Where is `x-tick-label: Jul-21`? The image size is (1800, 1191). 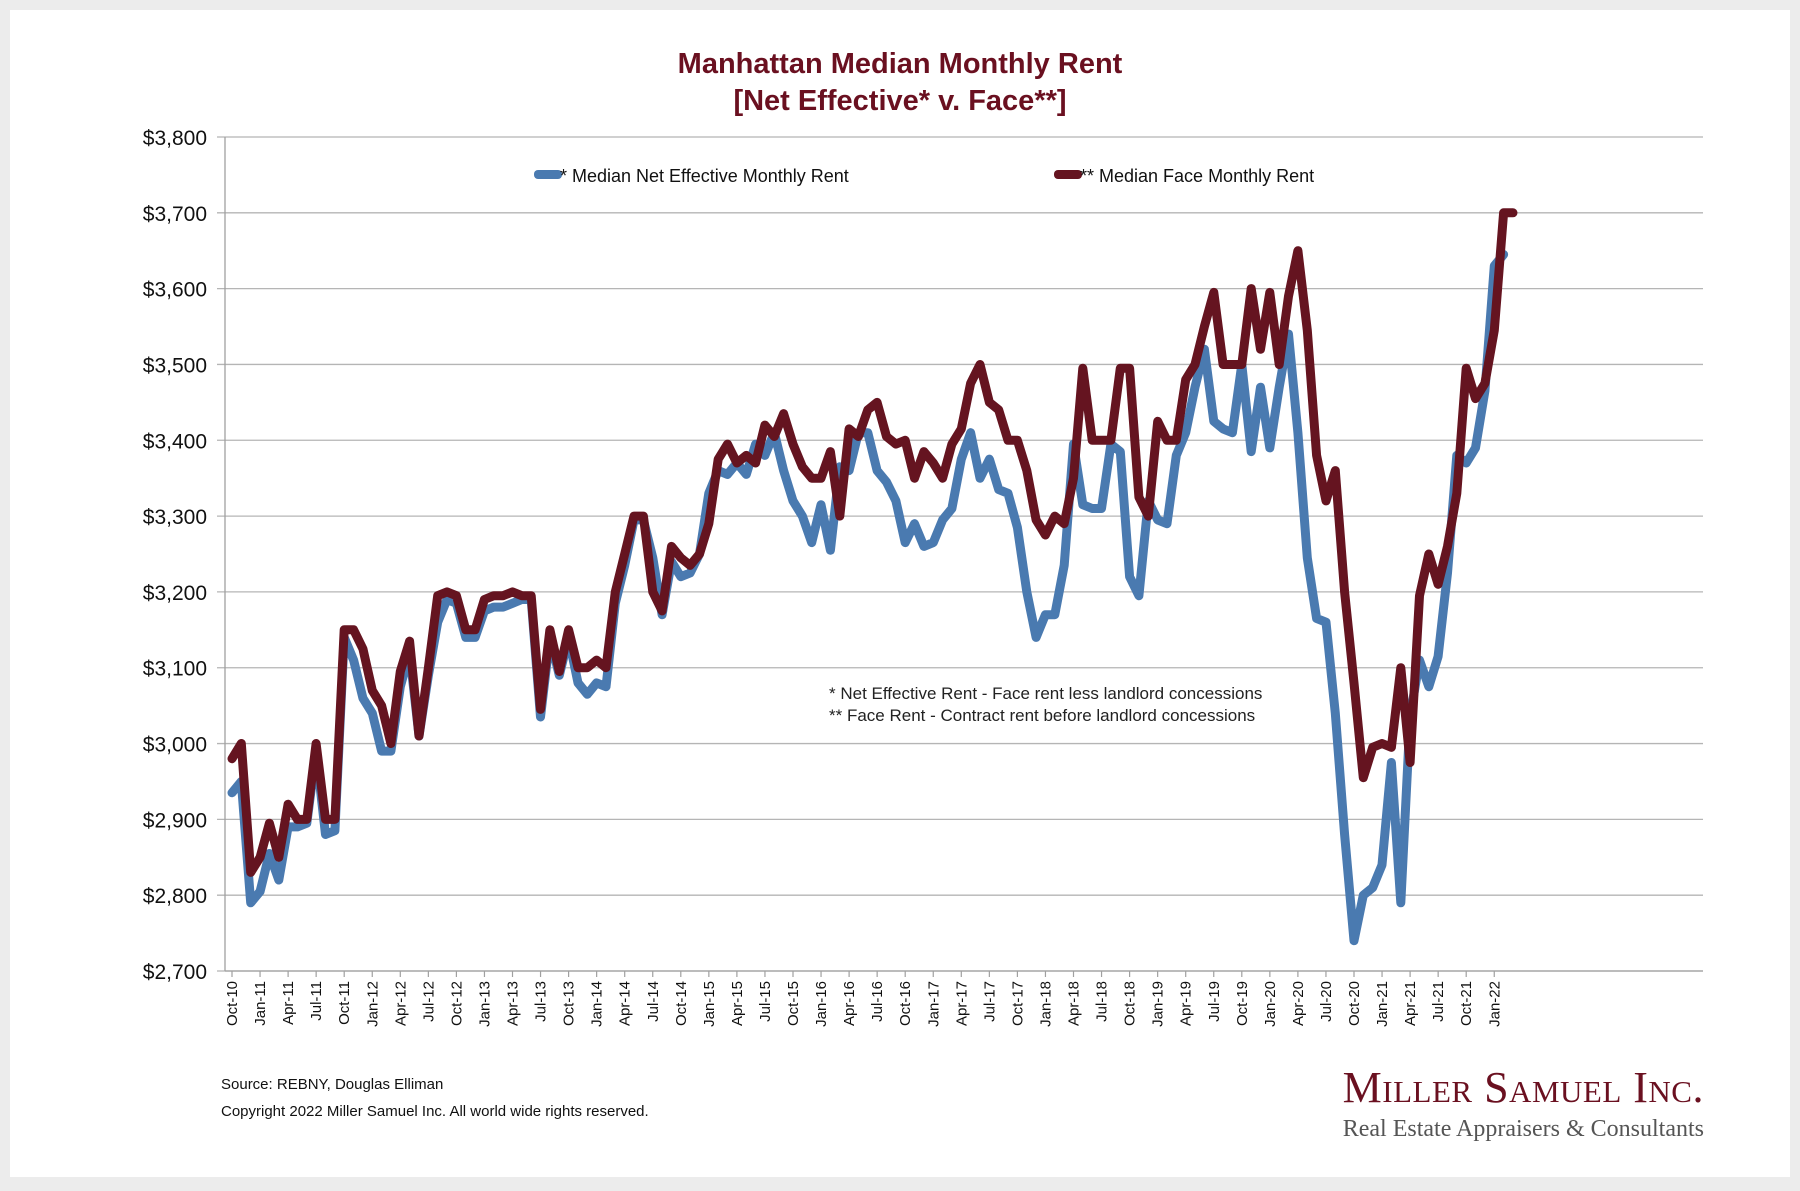 x-tick-label: Jul-21 is located at coordinates (1438, 1001).